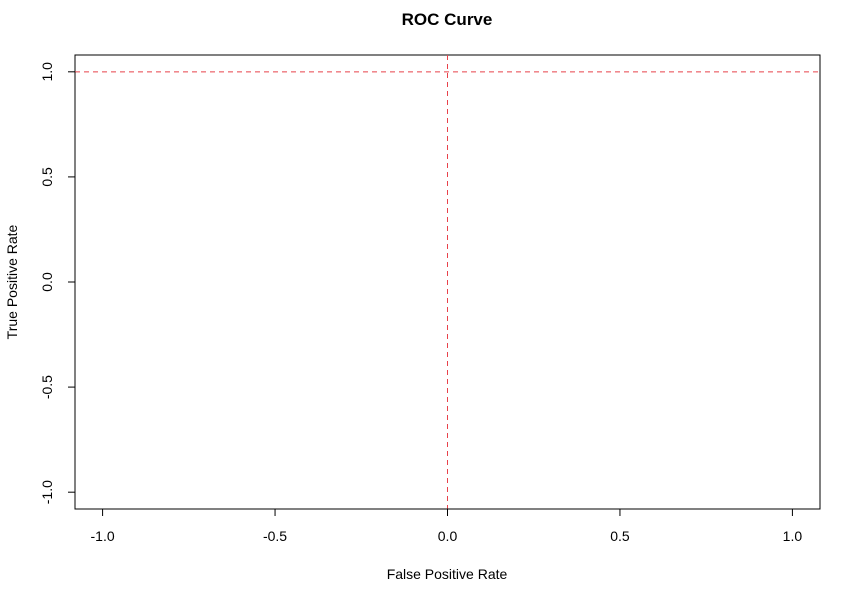  What do you see at coordinates (47, 282) in the screenshot?
I see `y-tick-label: 0.0` at bounding box center [47, 282].